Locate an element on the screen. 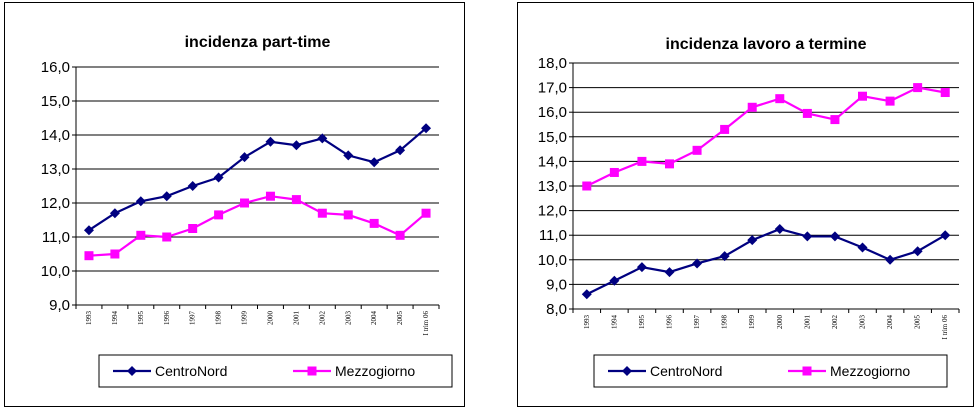  y-tick-label: 11,0 is located at coordinates (553, 235).